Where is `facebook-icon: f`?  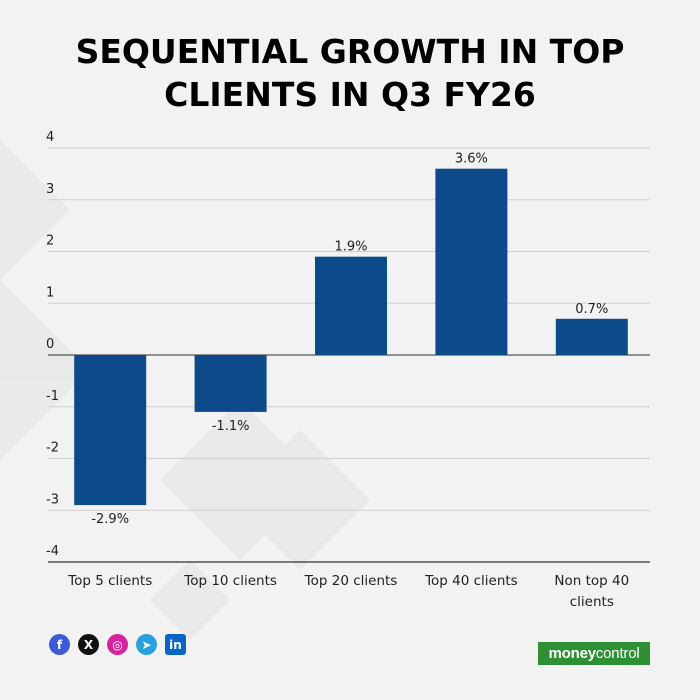
facebook-icon: f is located at coordinates (59, 644).